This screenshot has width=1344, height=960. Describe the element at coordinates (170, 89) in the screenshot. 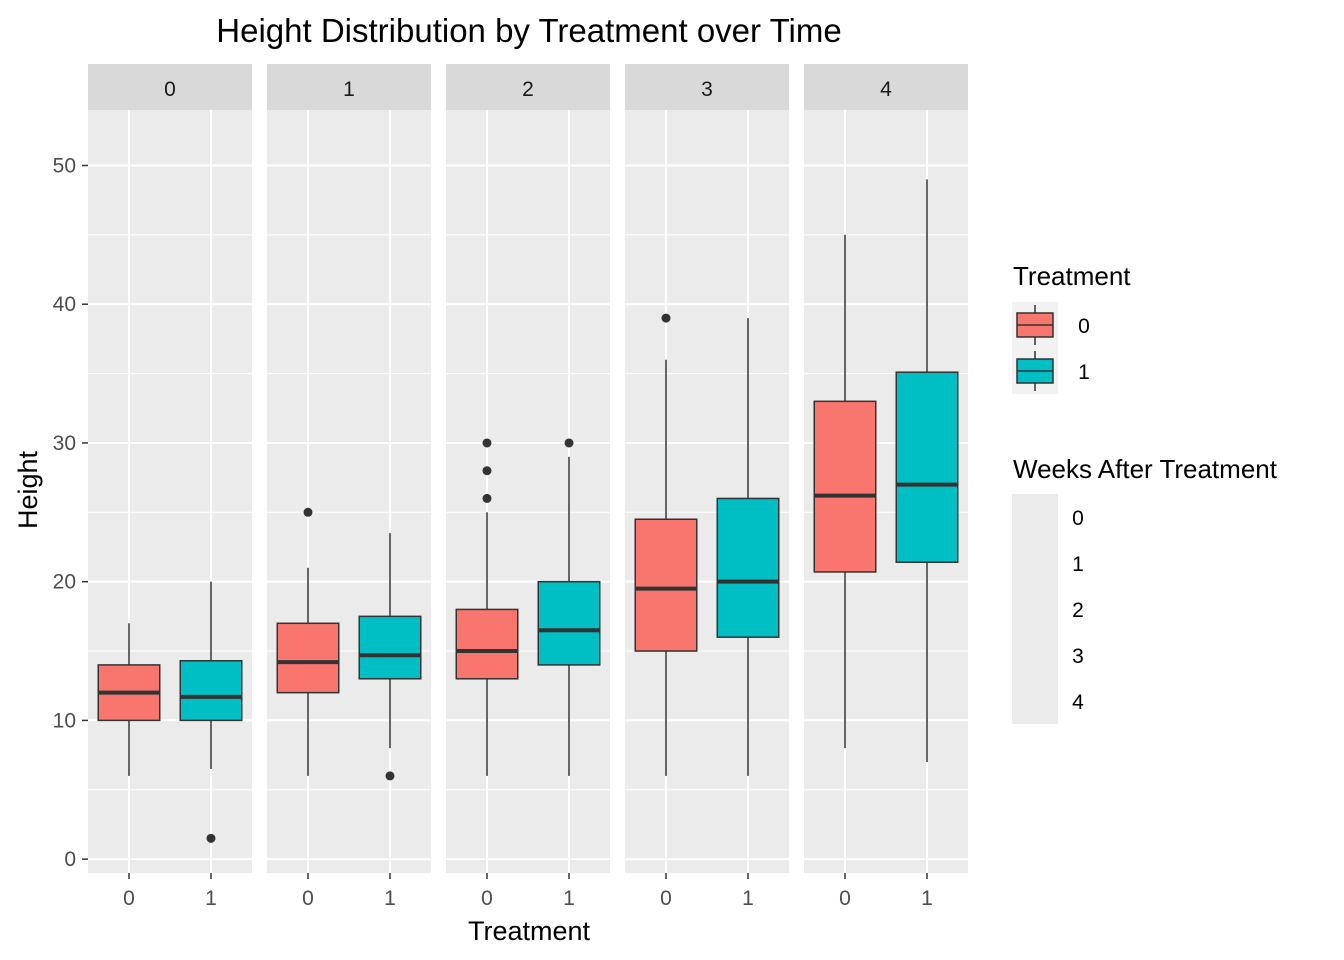

I see `facet-strip-label: 0` at that location.